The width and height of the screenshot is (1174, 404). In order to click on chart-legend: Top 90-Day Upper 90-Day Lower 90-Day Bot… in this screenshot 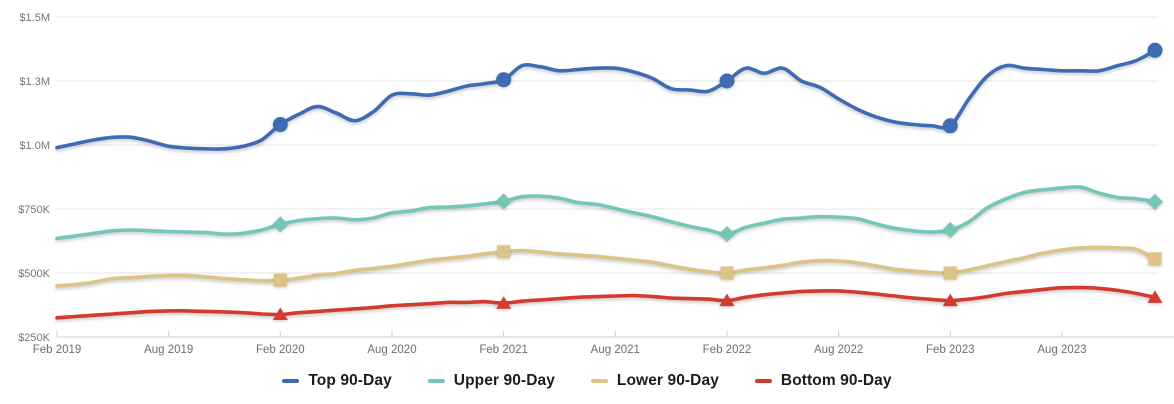, I will do `click(587, 381)`.